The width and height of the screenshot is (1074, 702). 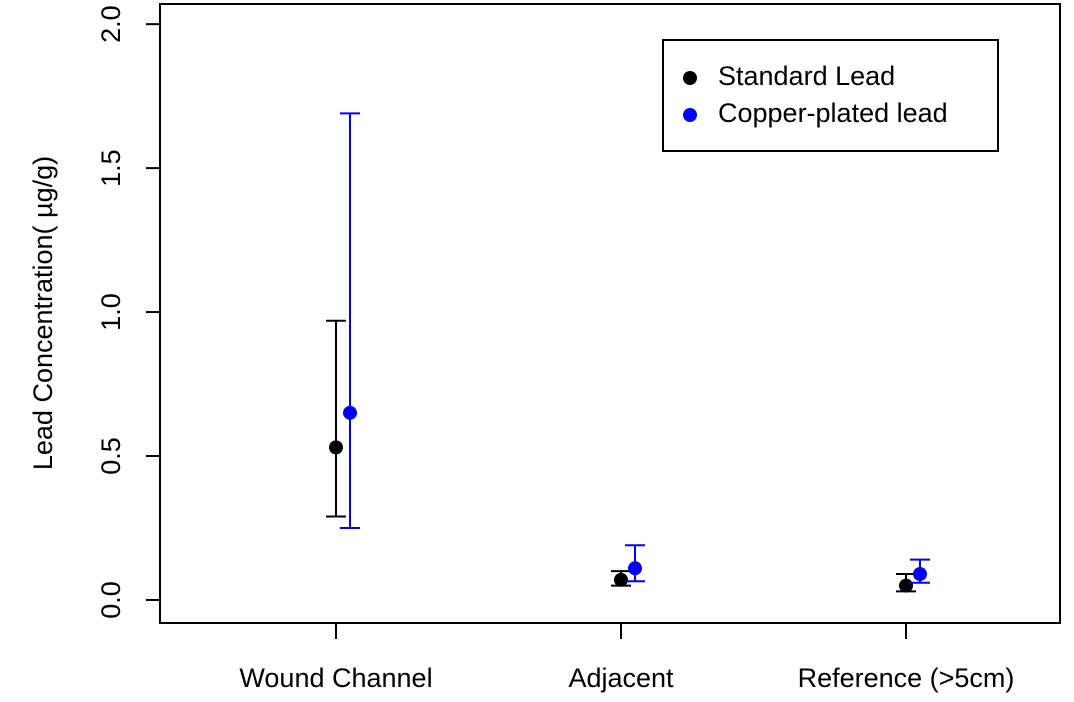 What do you see at coordinates (833, 113) in the screenshot?
I see `legend-label: Copper-plated lead` at bounding box center [833, 113].